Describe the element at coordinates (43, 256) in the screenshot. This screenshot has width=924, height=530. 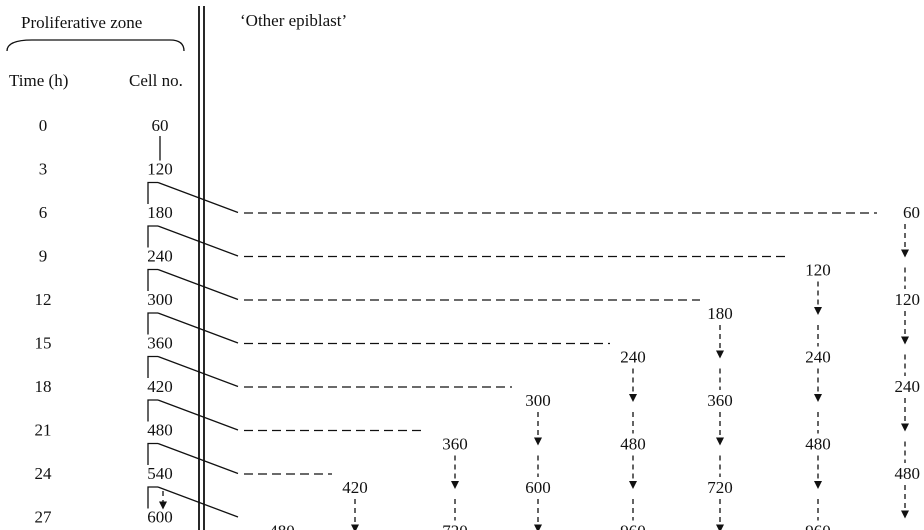
I see `time-value: 9` at that location.